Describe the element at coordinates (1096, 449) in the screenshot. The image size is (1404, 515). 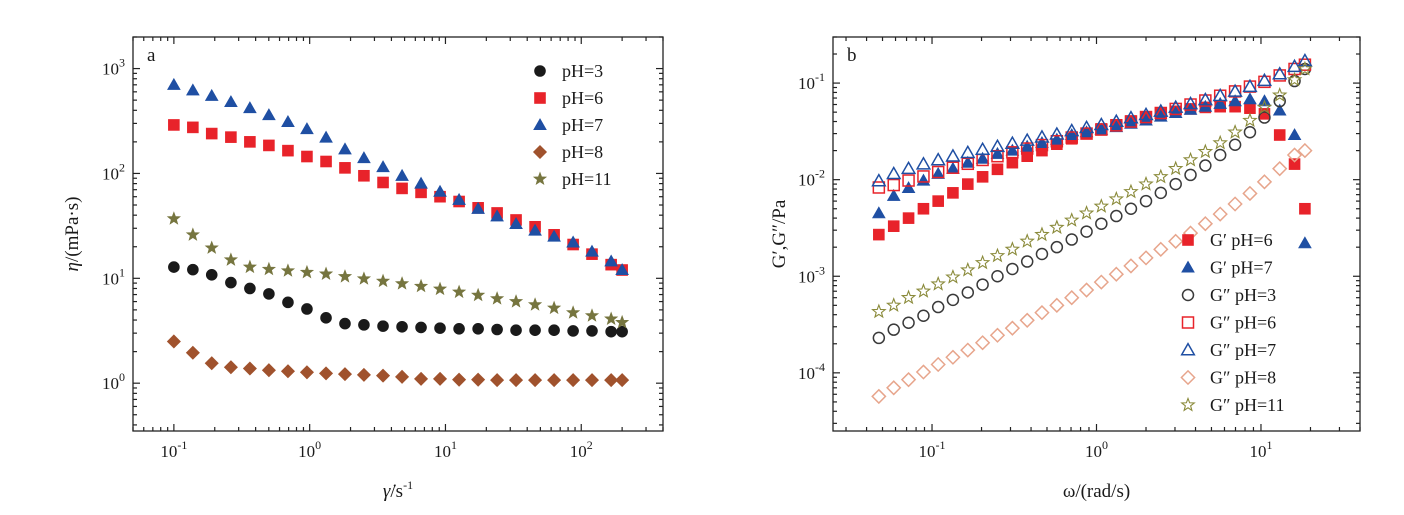
I see `x-tick-label: 10⁰` at that location.